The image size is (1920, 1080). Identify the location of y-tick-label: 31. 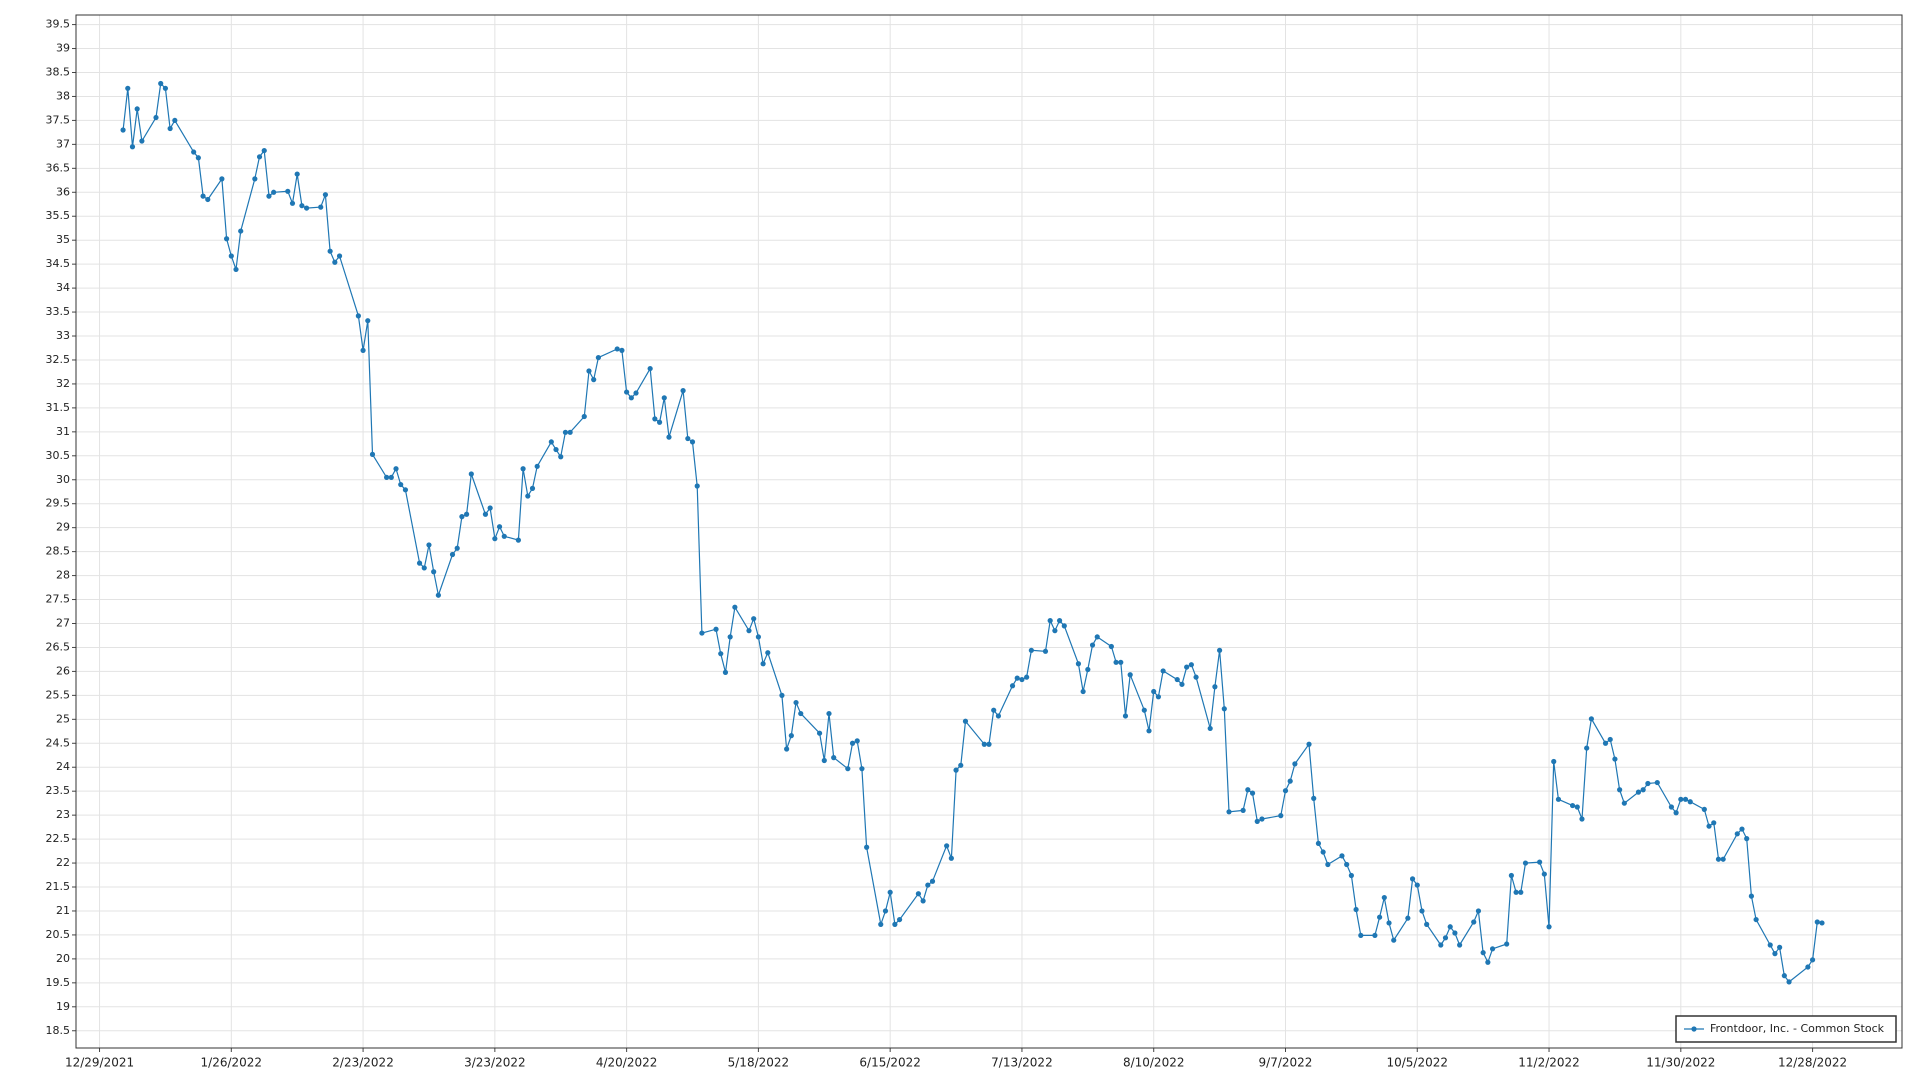
(63, 431).